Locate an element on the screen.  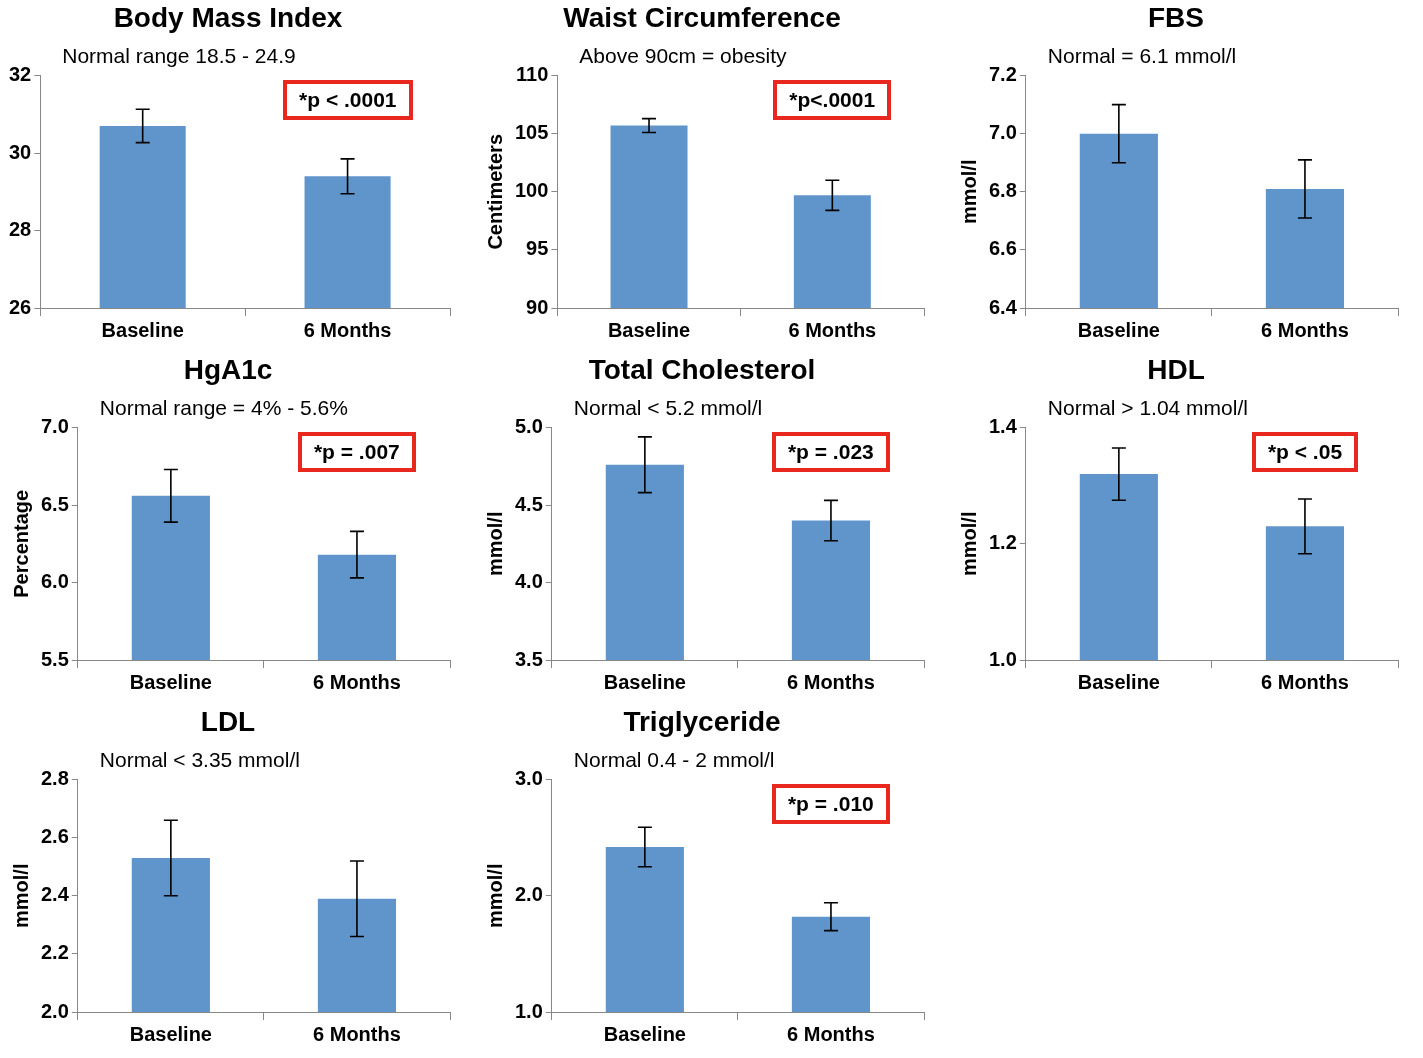
annotation: *p < .05 is located at coordinates (1305, 451).